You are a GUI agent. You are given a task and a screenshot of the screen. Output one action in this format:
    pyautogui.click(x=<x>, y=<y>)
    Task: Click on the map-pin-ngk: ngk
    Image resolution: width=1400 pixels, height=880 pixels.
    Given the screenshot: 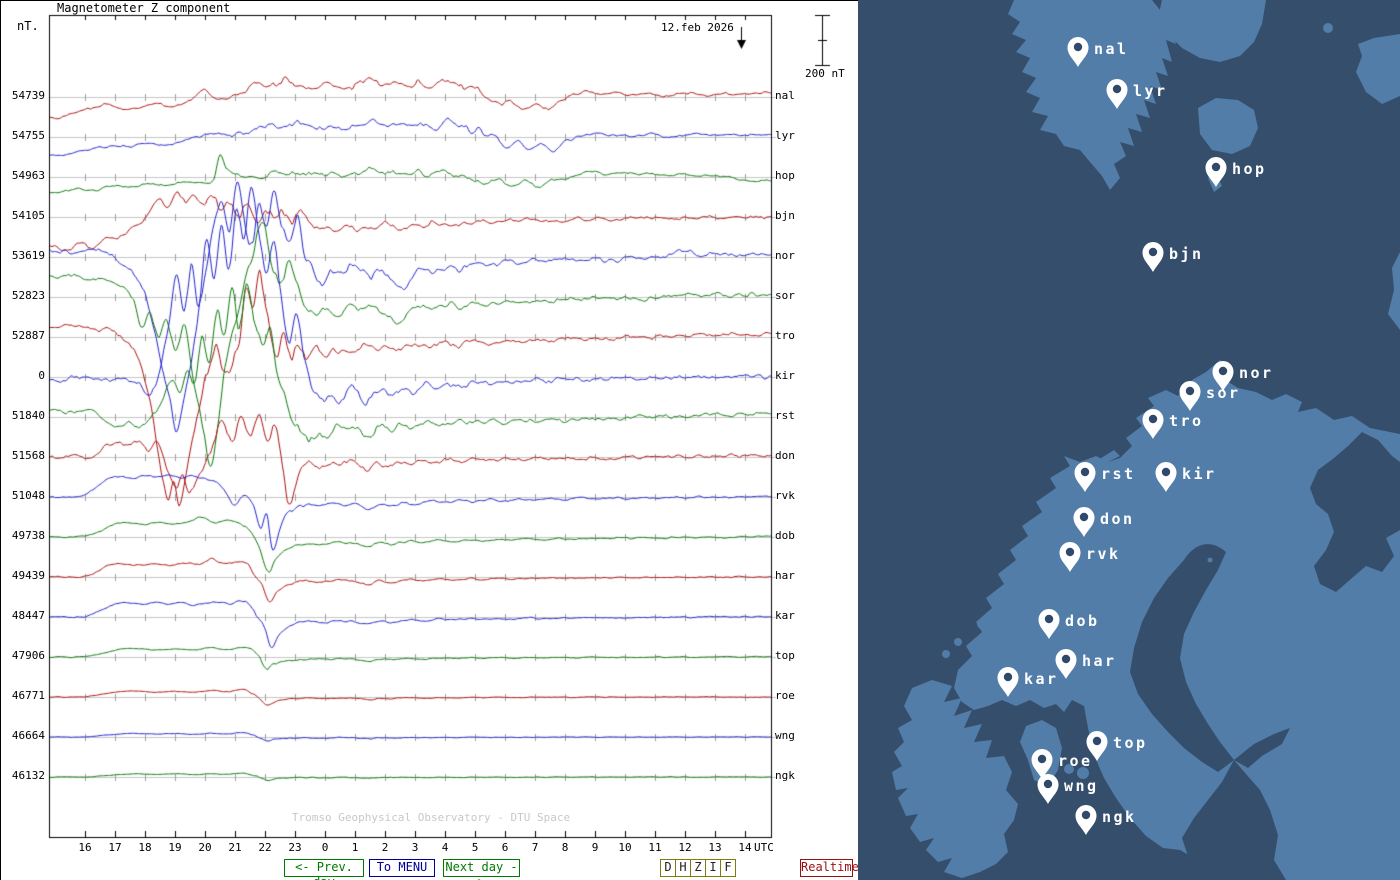 What is the action you would take?
    pyautogui.click(x=1106, y=820)
    